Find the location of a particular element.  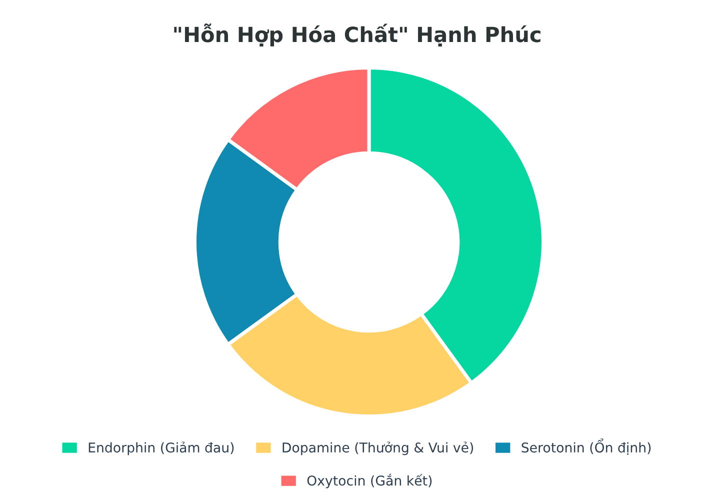

legend-label: Dopamine (Thưởng & Vui vẻ) is located at coordinates (378, 449).